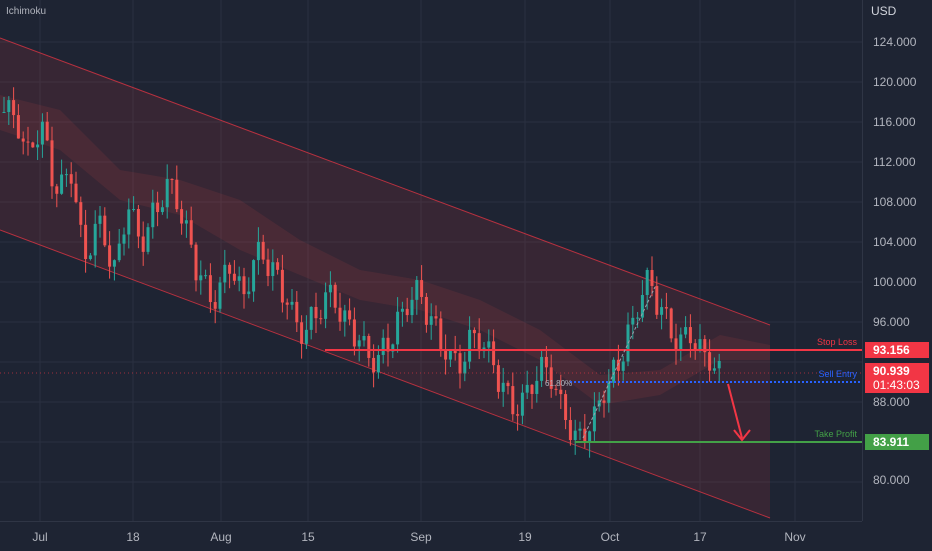 The image size is (932, 551). Describe the element at coordinates (837, 374) in the screenshot. I see `sell-entry-label: Sell Entry` at that location.